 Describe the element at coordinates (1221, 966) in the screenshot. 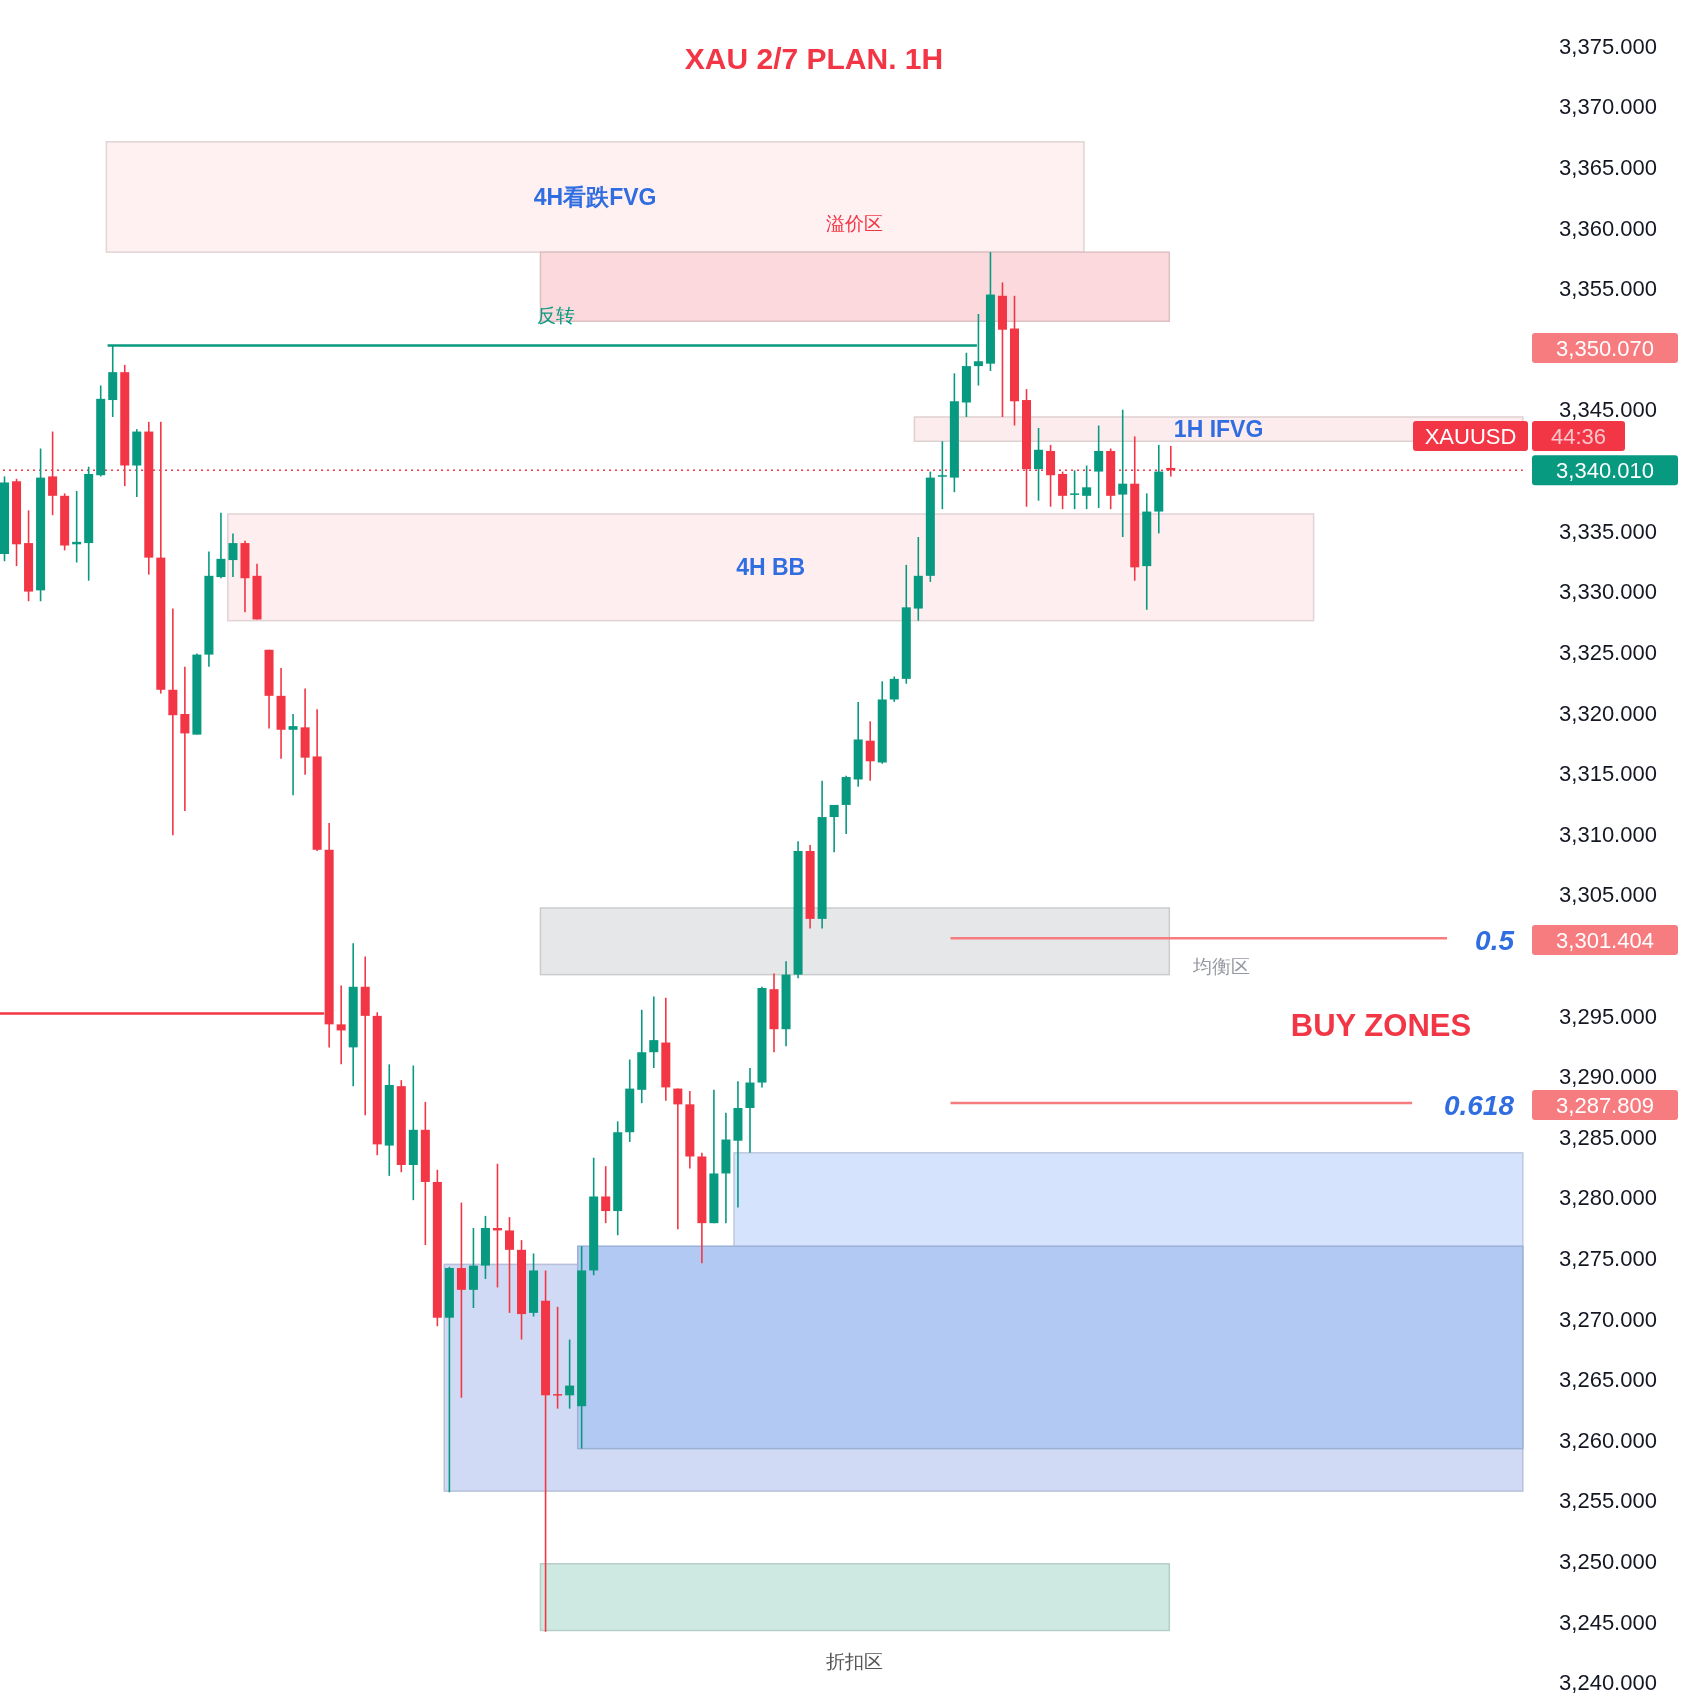

I see `band-label: 均衡区` at that location.